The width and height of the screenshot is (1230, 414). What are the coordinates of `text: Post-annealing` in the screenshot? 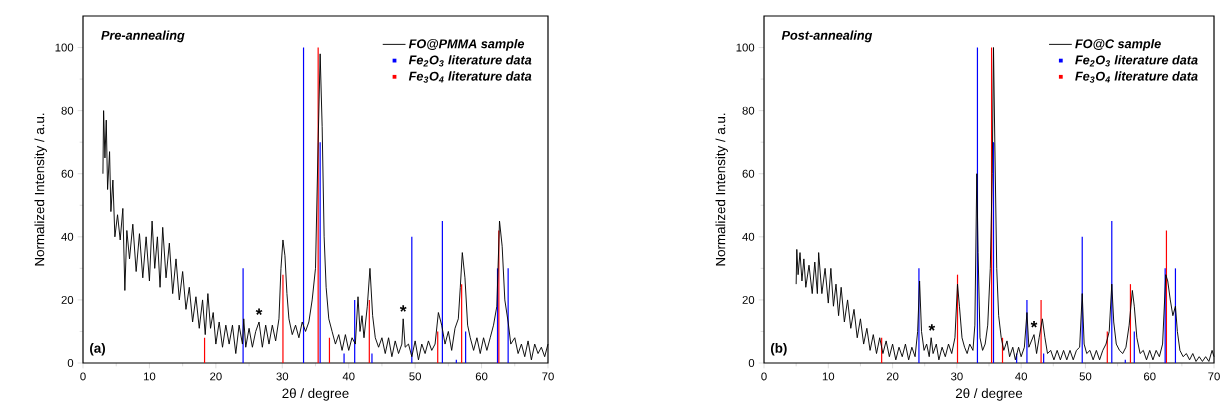 It's located at (827, 36).